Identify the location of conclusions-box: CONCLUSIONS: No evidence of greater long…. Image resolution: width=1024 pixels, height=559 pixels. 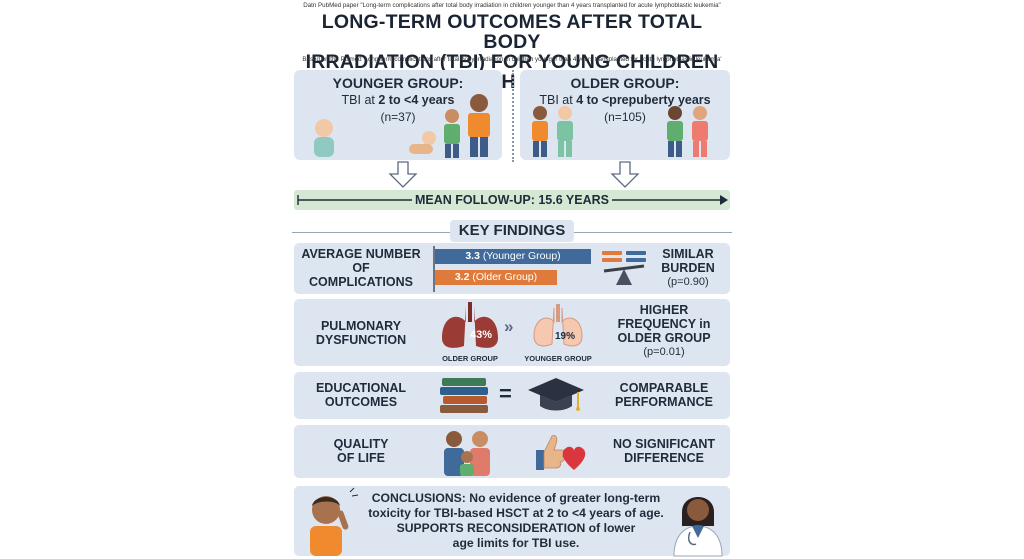
(512, 521).